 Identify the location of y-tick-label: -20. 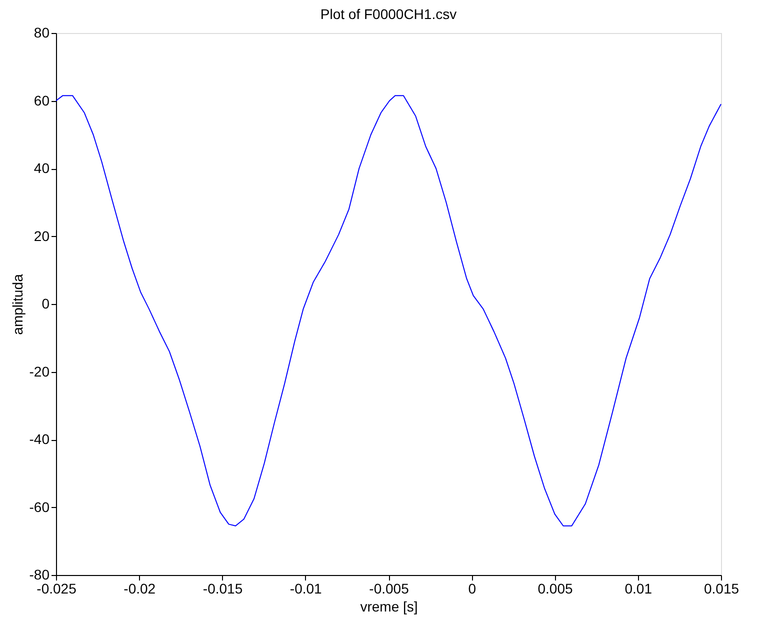
(39, 371).